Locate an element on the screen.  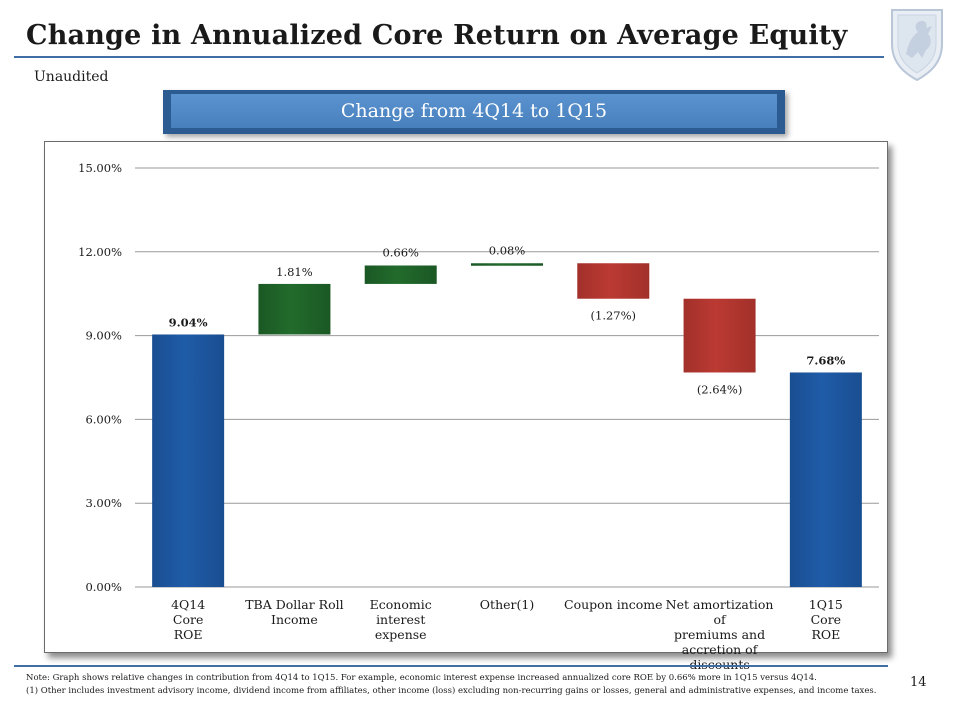
x-category-label: TBA Dollar Roll Income is located at coordinates (294, 612).